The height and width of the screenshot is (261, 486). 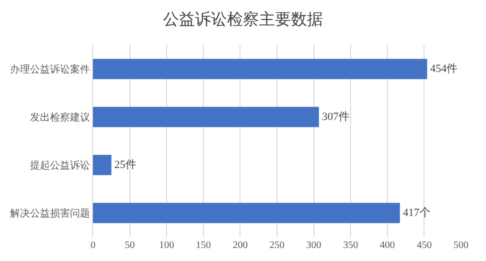 I want to click on x-tick-label: 200, so click(x=240, y=245).